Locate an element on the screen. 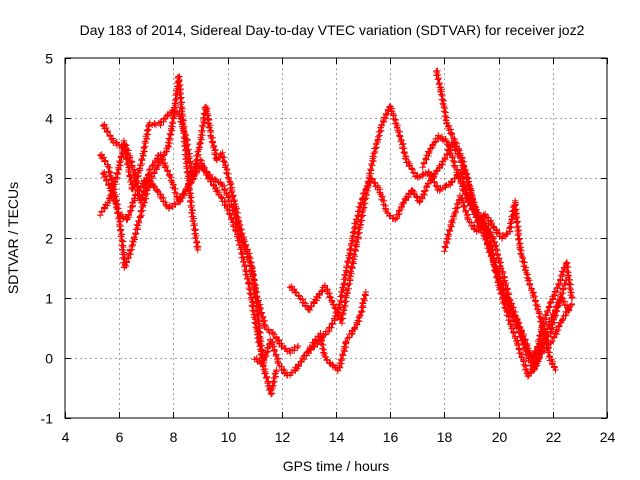 The image size is (640, 480). y-tick-label: 0 is located at coordinates (49, 359).